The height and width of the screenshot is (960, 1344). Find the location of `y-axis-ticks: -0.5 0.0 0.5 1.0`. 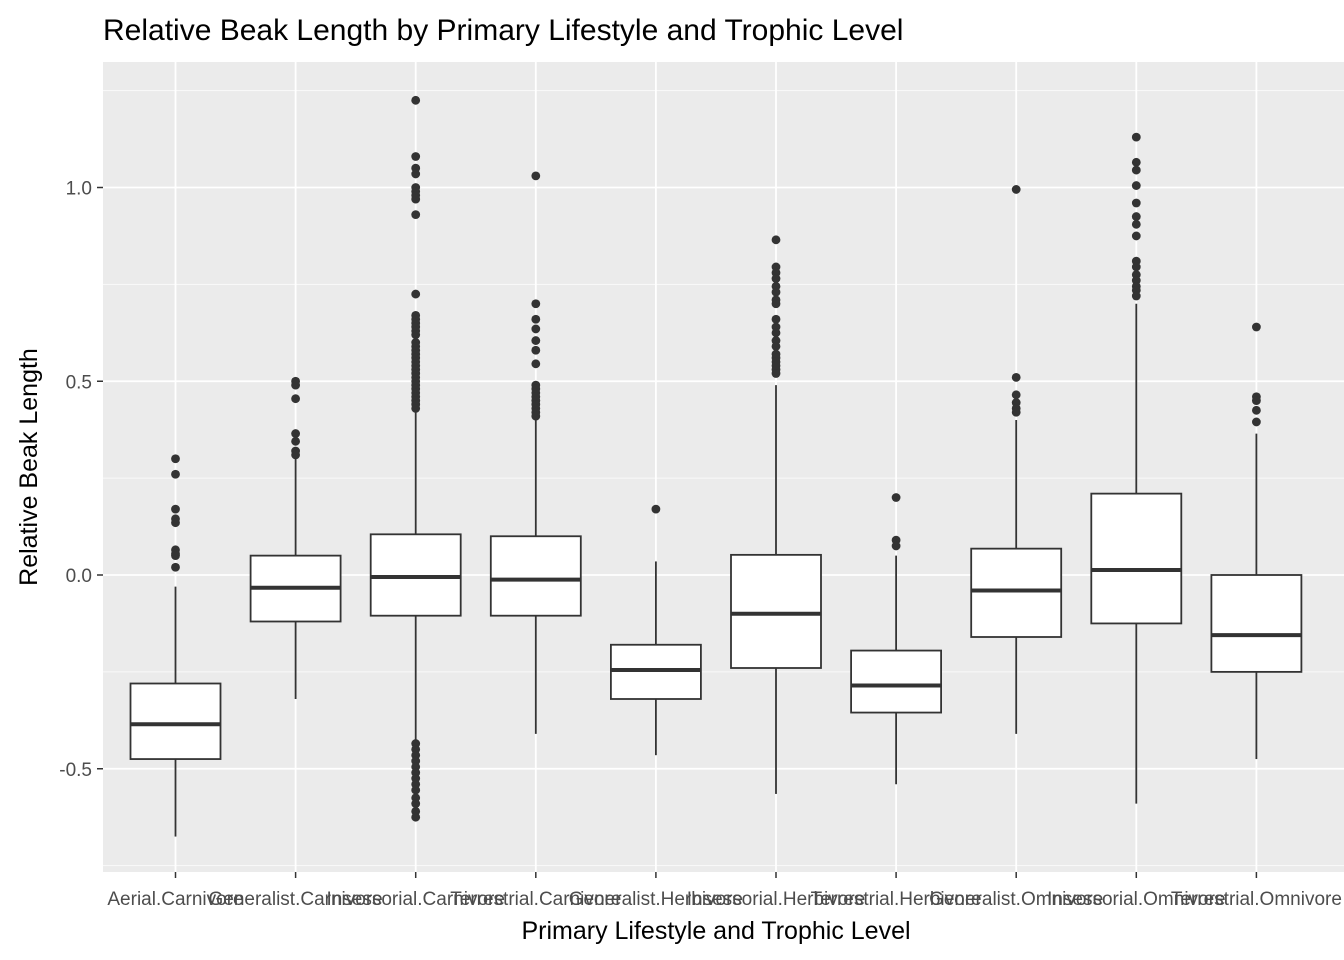

y-axis-ticks: -0.5 0.0 0.5 1.0 is located at coordinates (81, 480).